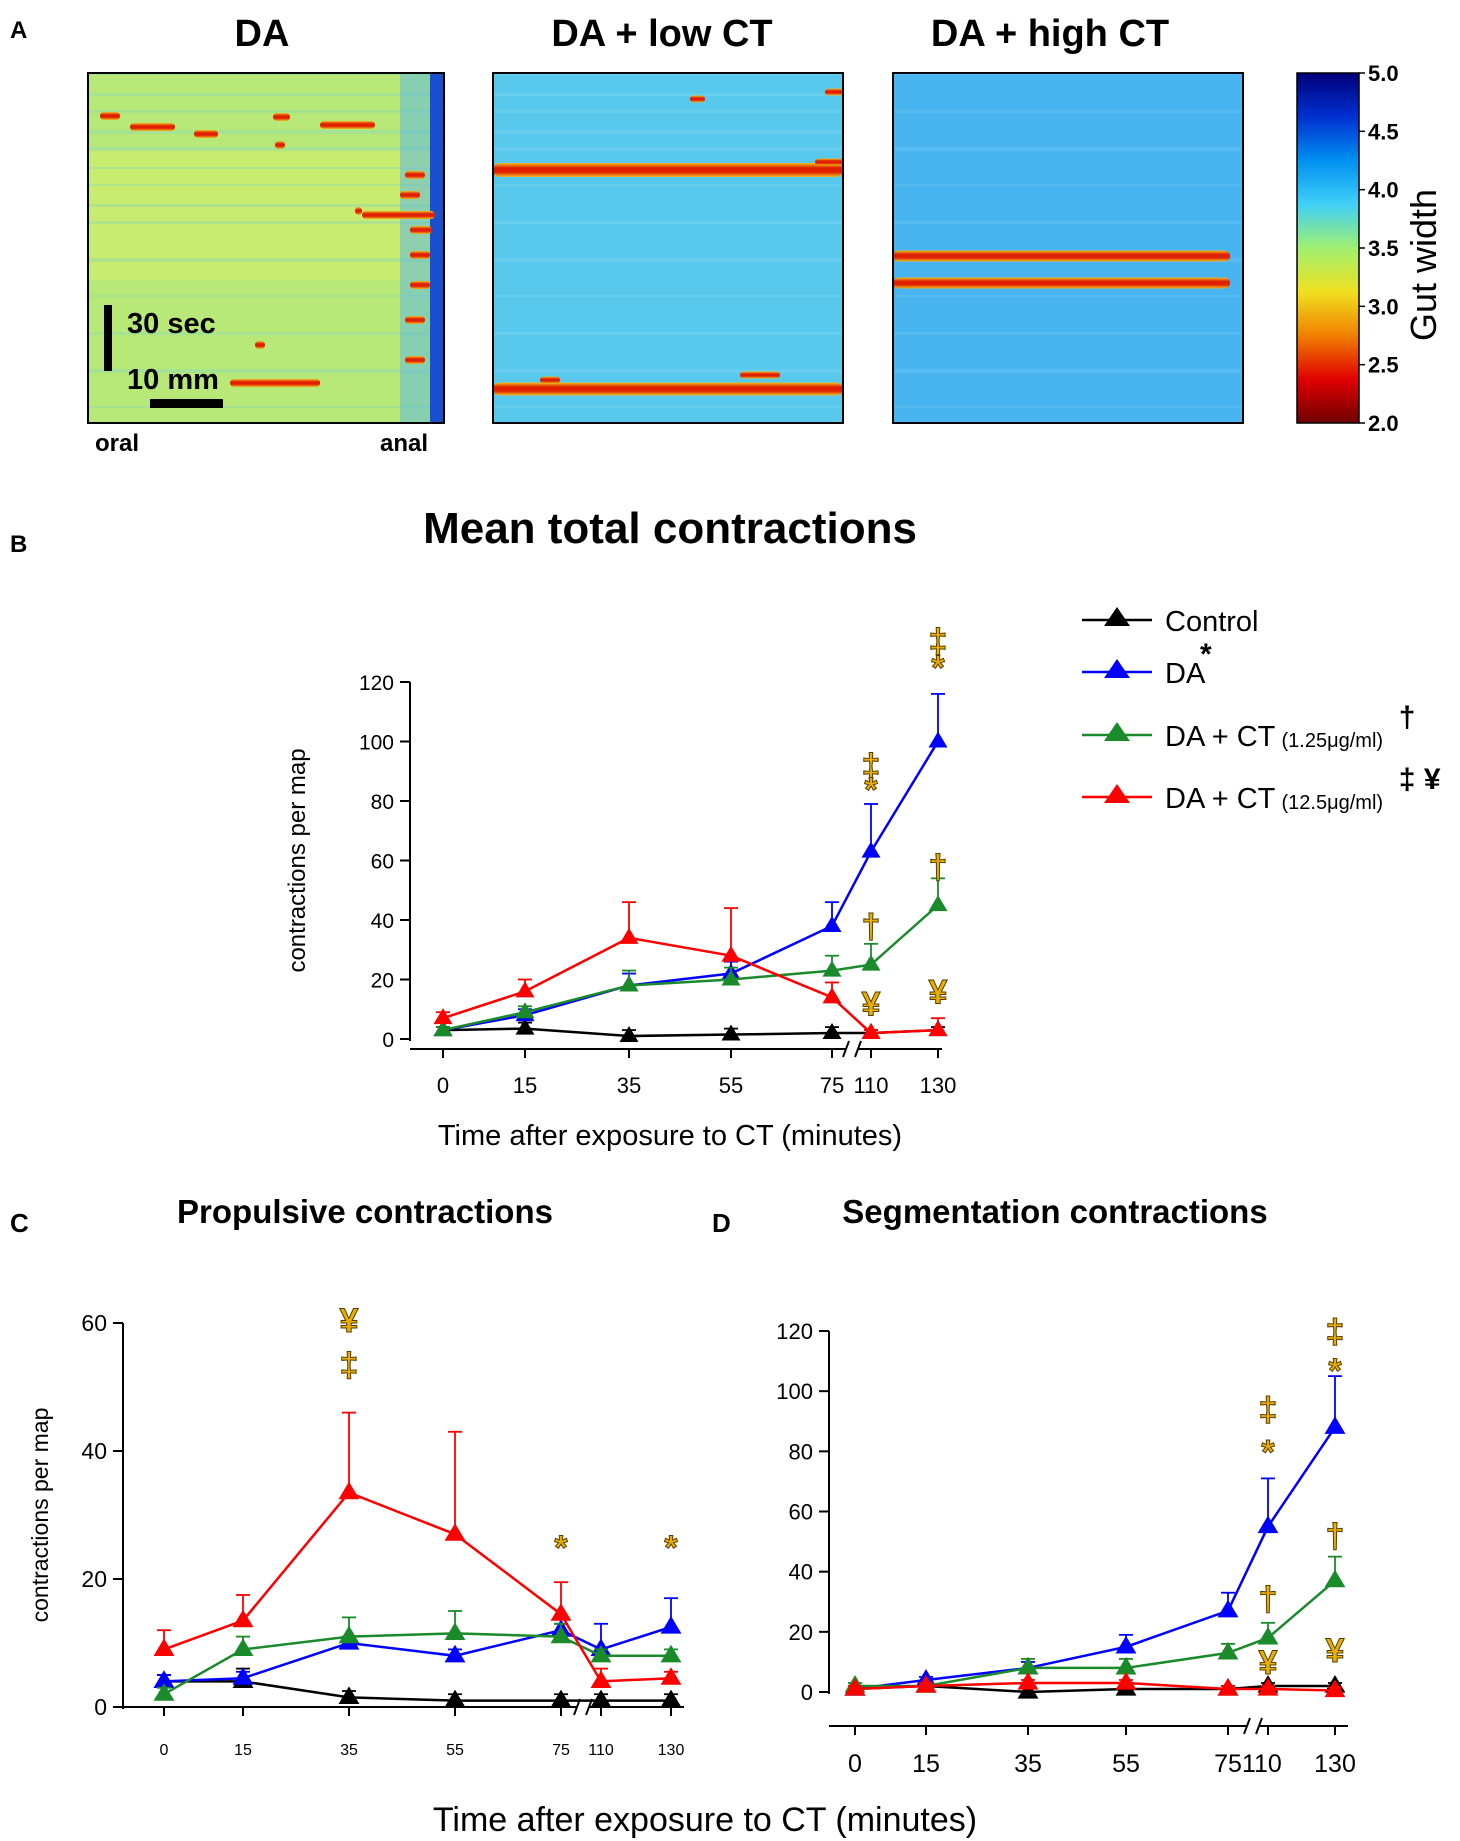  Describe the element at coordinates (404, 443) in the screenshot. I see `axis-label-anal: anal` at that location.